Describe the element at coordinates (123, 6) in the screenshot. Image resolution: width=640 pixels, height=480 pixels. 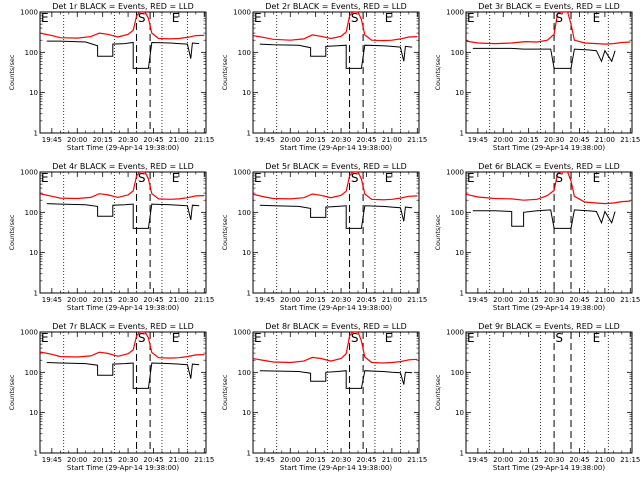
I see `panel-title: Det 1r BLACK = Events, RED = LLD` at that location.